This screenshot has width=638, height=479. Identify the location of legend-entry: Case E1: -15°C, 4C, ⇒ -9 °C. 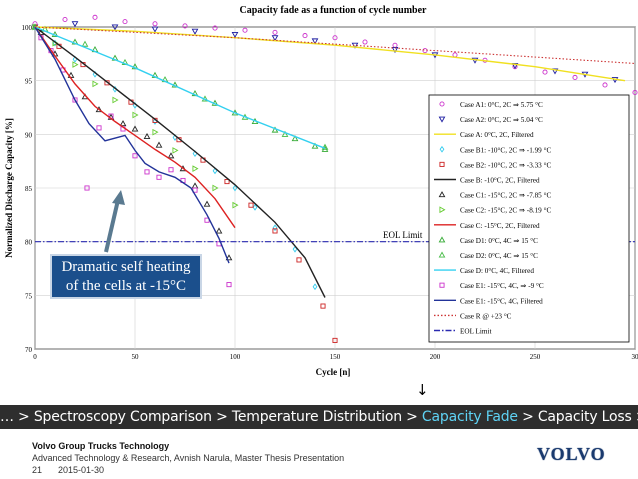
(491, 286).